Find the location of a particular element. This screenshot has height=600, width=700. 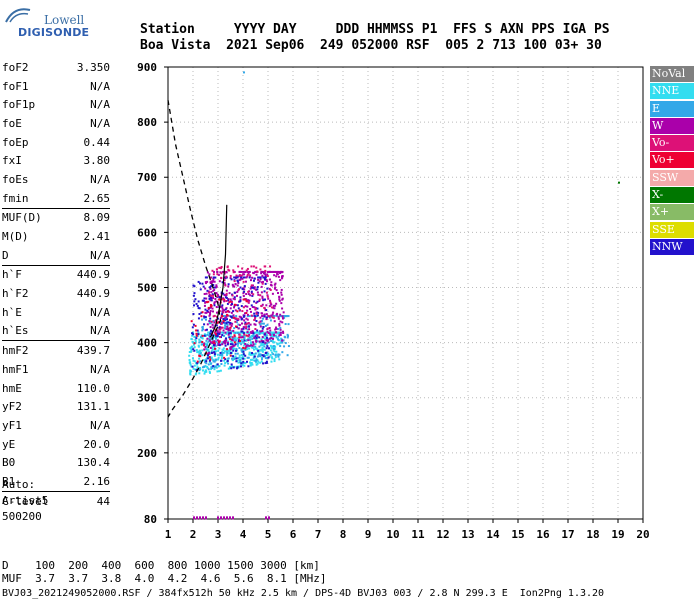

param-row: MUF(D) 8.09 is located at coordinates (56, 217).